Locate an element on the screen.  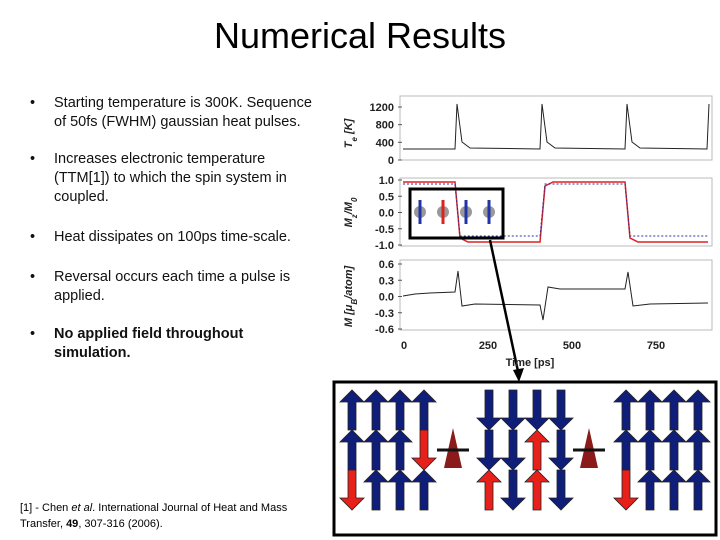
y-tick-label: 1200 is located at coordinates (382, 108).